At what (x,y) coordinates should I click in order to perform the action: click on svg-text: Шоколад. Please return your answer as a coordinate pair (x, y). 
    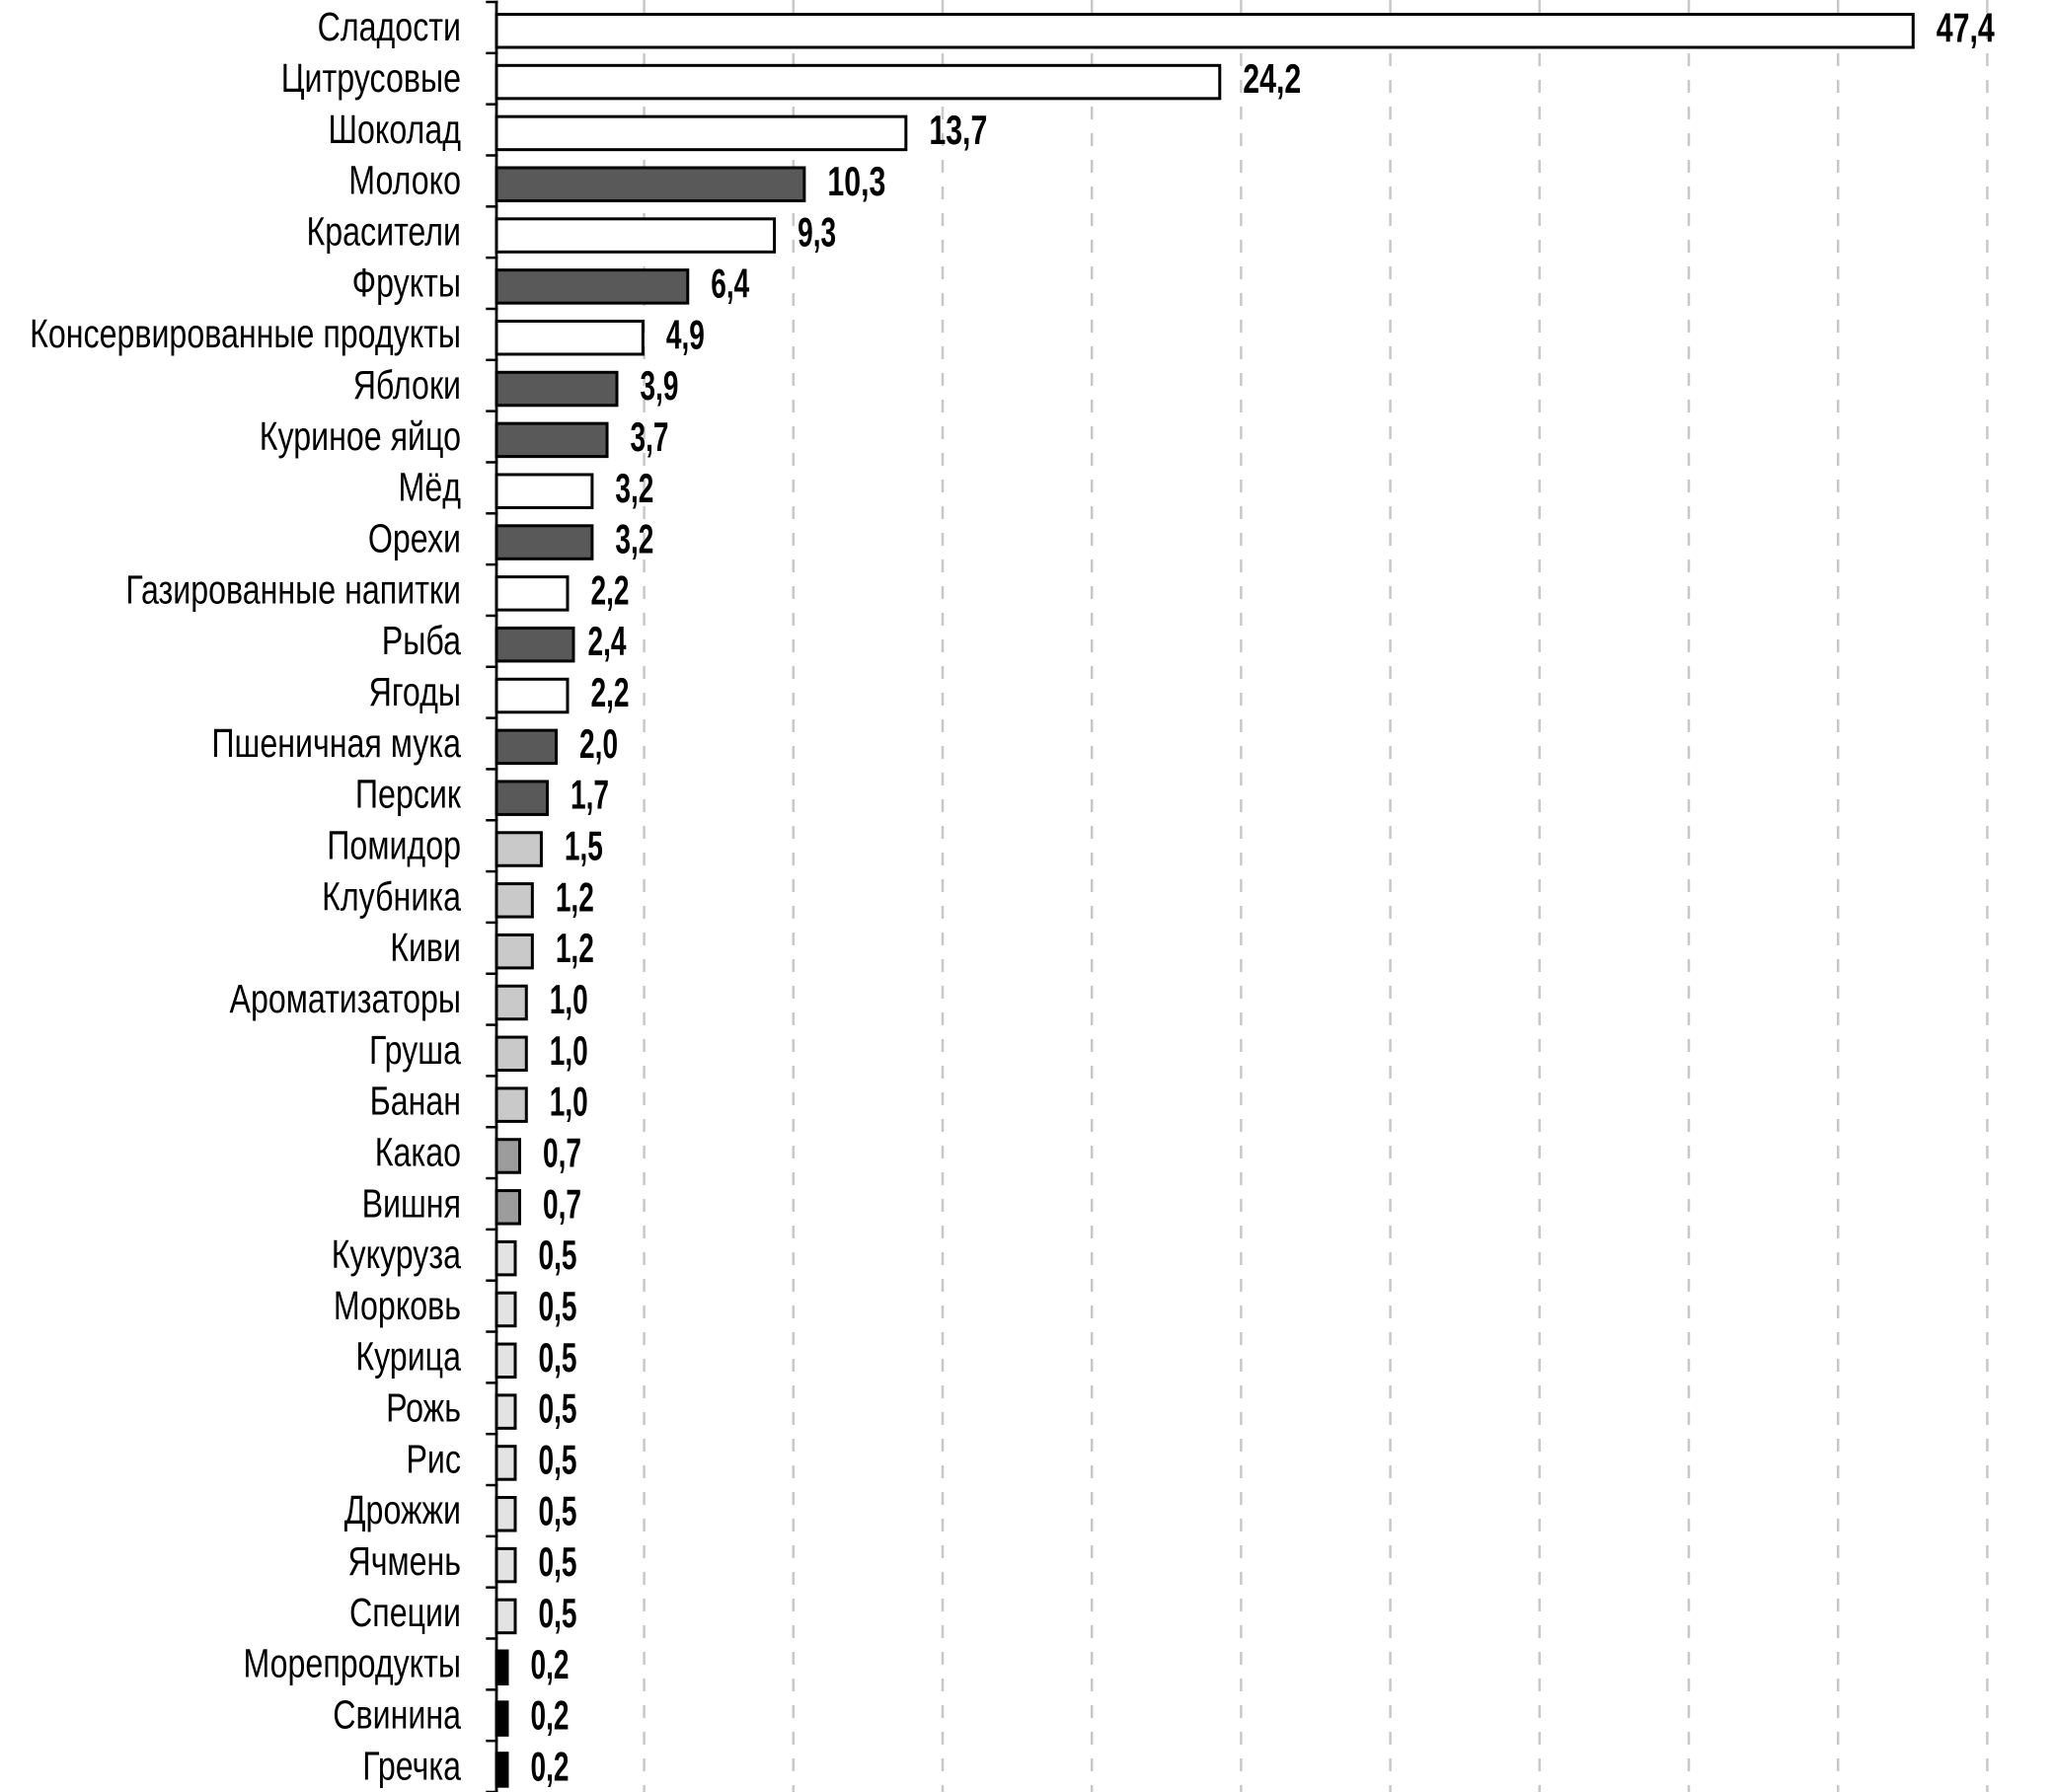
    Looking at the image, I should click on (395, 129).